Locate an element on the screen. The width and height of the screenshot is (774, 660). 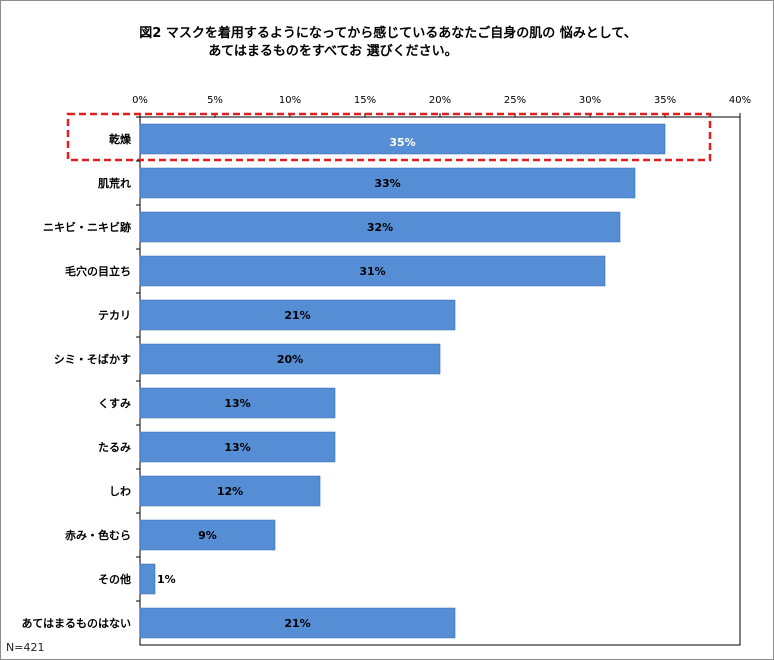
sample-size-note: N=421 is located at coordinates (25, 647).